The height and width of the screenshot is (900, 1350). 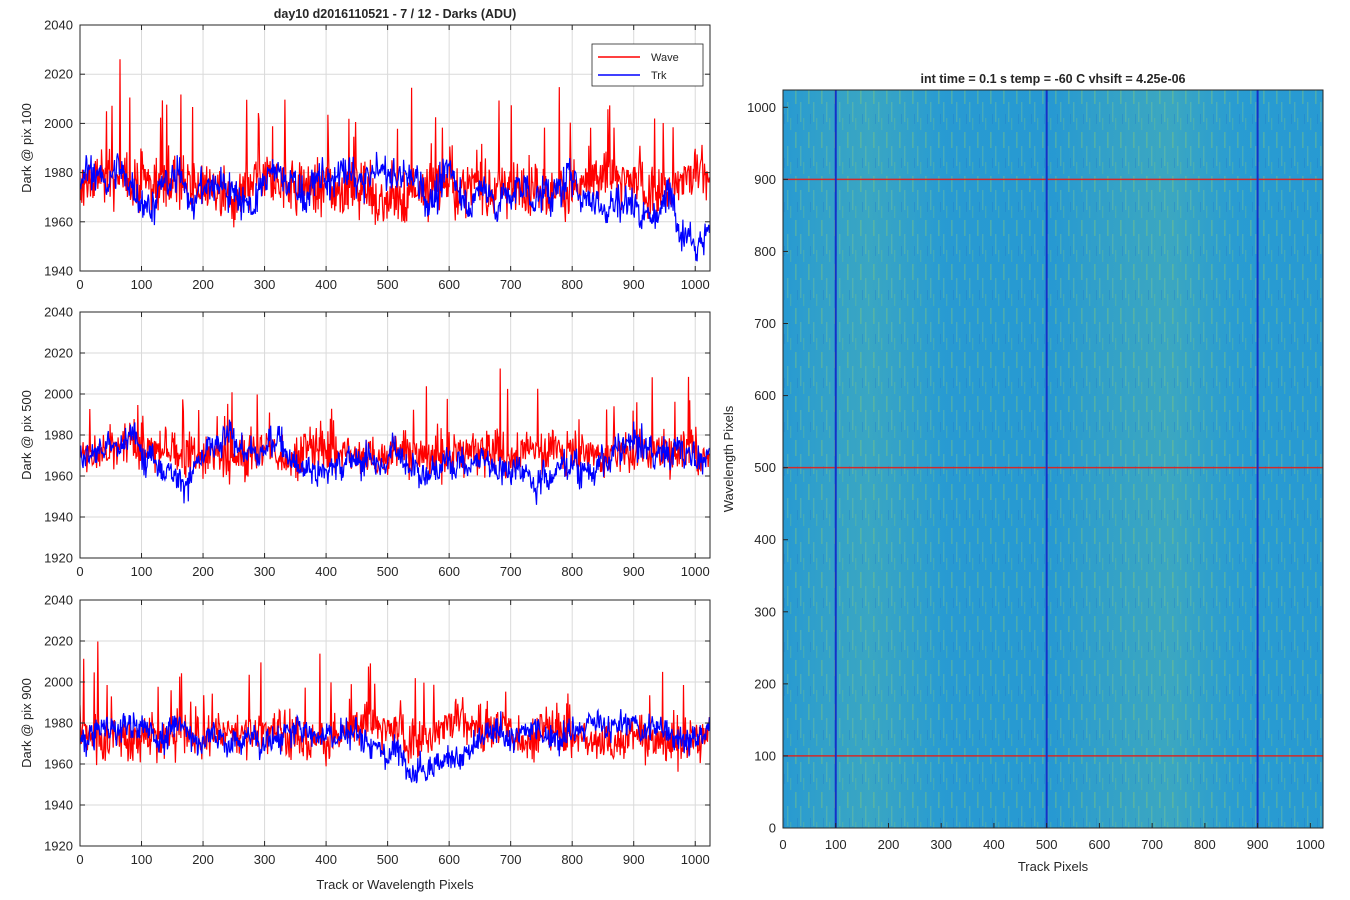 I want to click on plot-frame, so click(x=395, y=148).